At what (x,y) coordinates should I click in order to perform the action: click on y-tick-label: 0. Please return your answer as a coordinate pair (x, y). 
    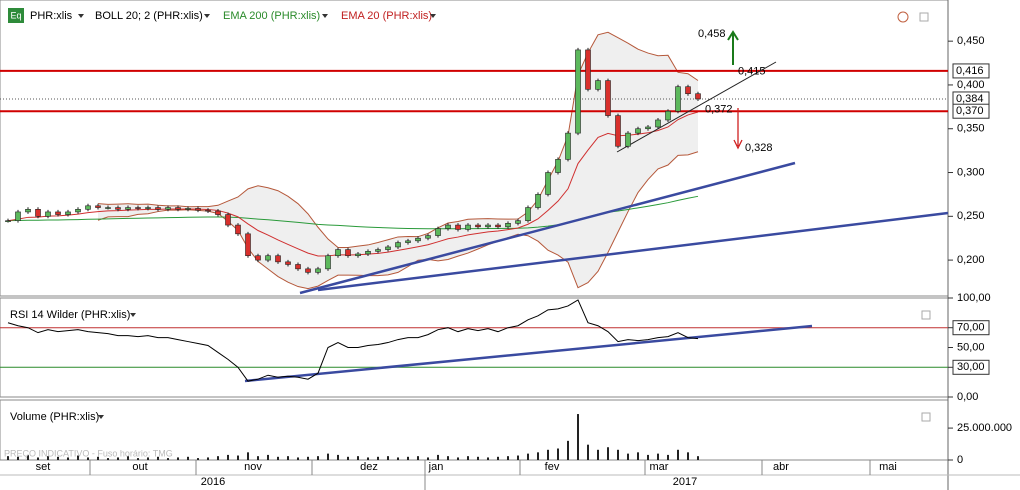
    Looking at the image, I should click on (960, 460).